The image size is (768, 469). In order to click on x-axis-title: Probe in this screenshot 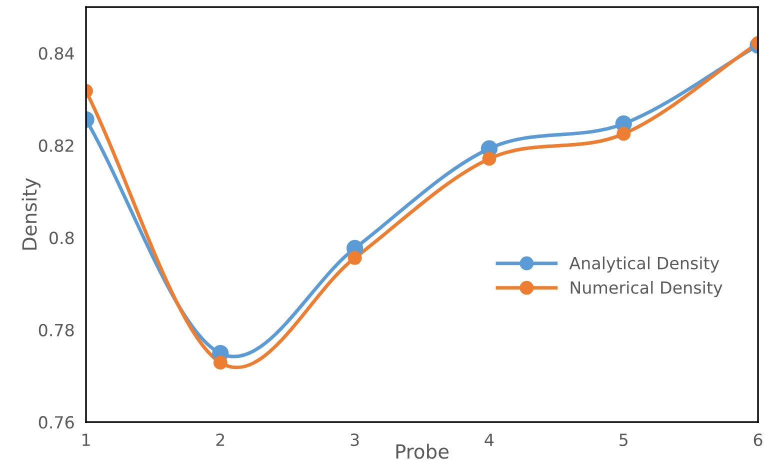, I will do `click(422, 451)`.